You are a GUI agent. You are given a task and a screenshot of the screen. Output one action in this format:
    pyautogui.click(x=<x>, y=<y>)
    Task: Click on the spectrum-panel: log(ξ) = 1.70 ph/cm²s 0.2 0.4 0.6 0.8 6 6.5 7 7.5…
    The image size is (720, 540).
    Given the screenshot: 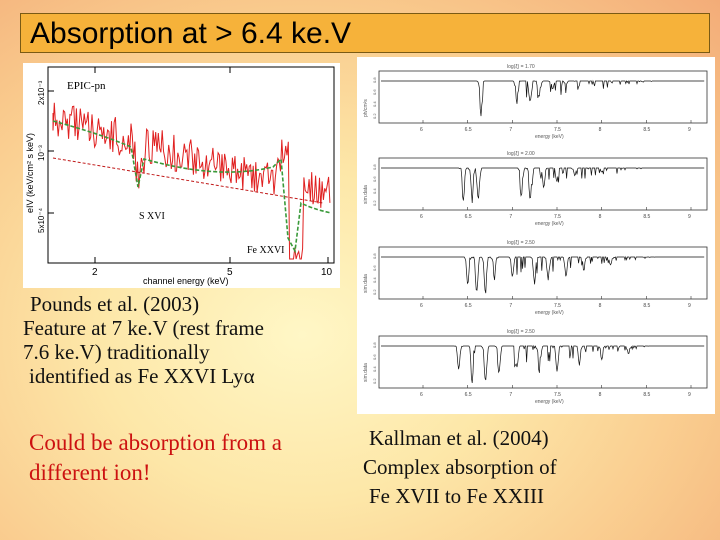 What is the action you would take?
    pyautogui.click(x=535, y=102)
    